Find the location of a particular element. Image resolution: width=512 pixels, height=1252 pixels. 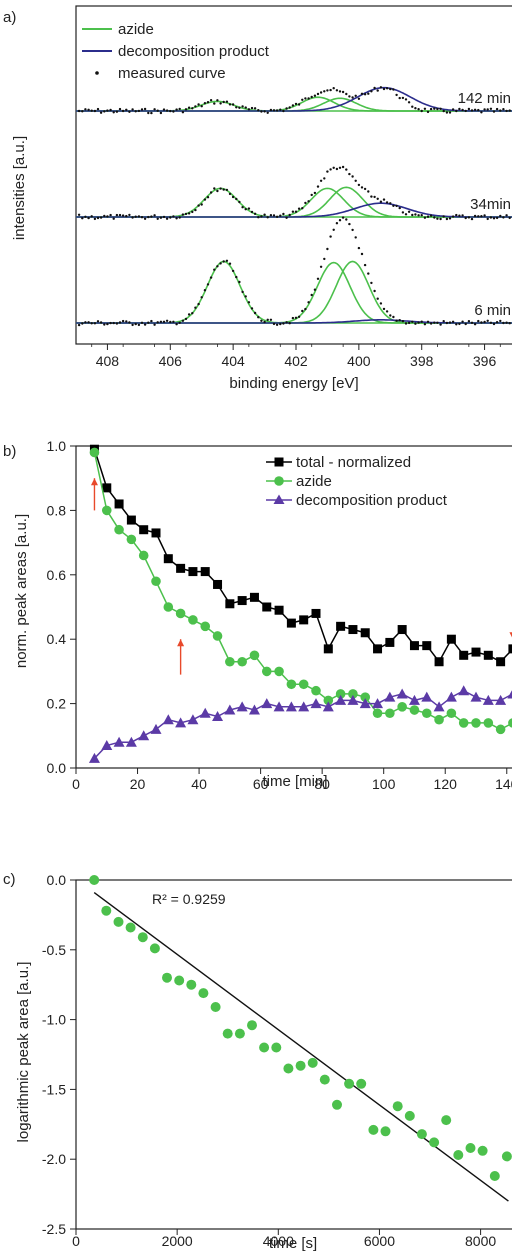

panel-b-y-tick-label: 0.0 is located at coordinates (57, 768).